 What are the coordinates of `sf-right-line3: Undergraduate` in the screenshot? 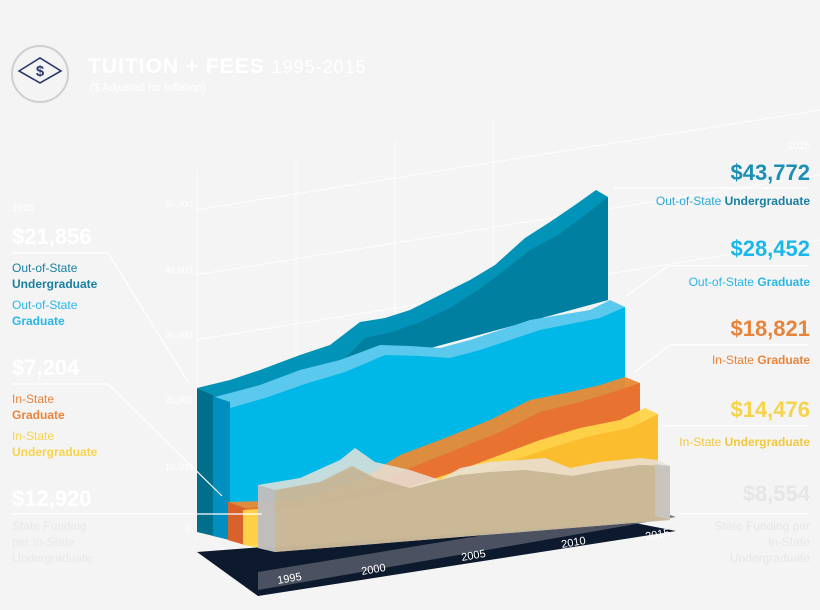 It's located at (769, 558).